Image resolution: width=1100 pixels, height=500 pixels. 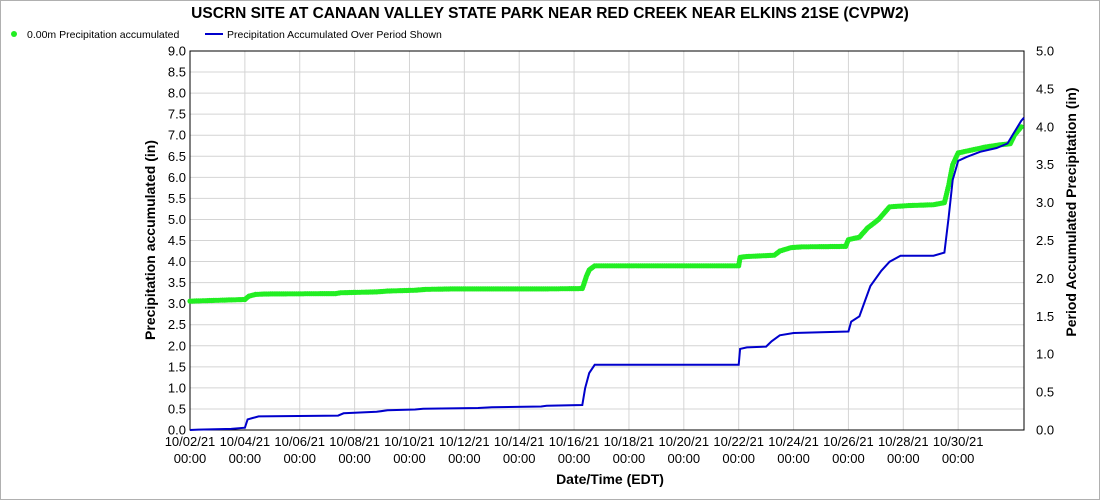 I want to click on x-tick-label-date: 10/20/21, so click(x=684, y=441).